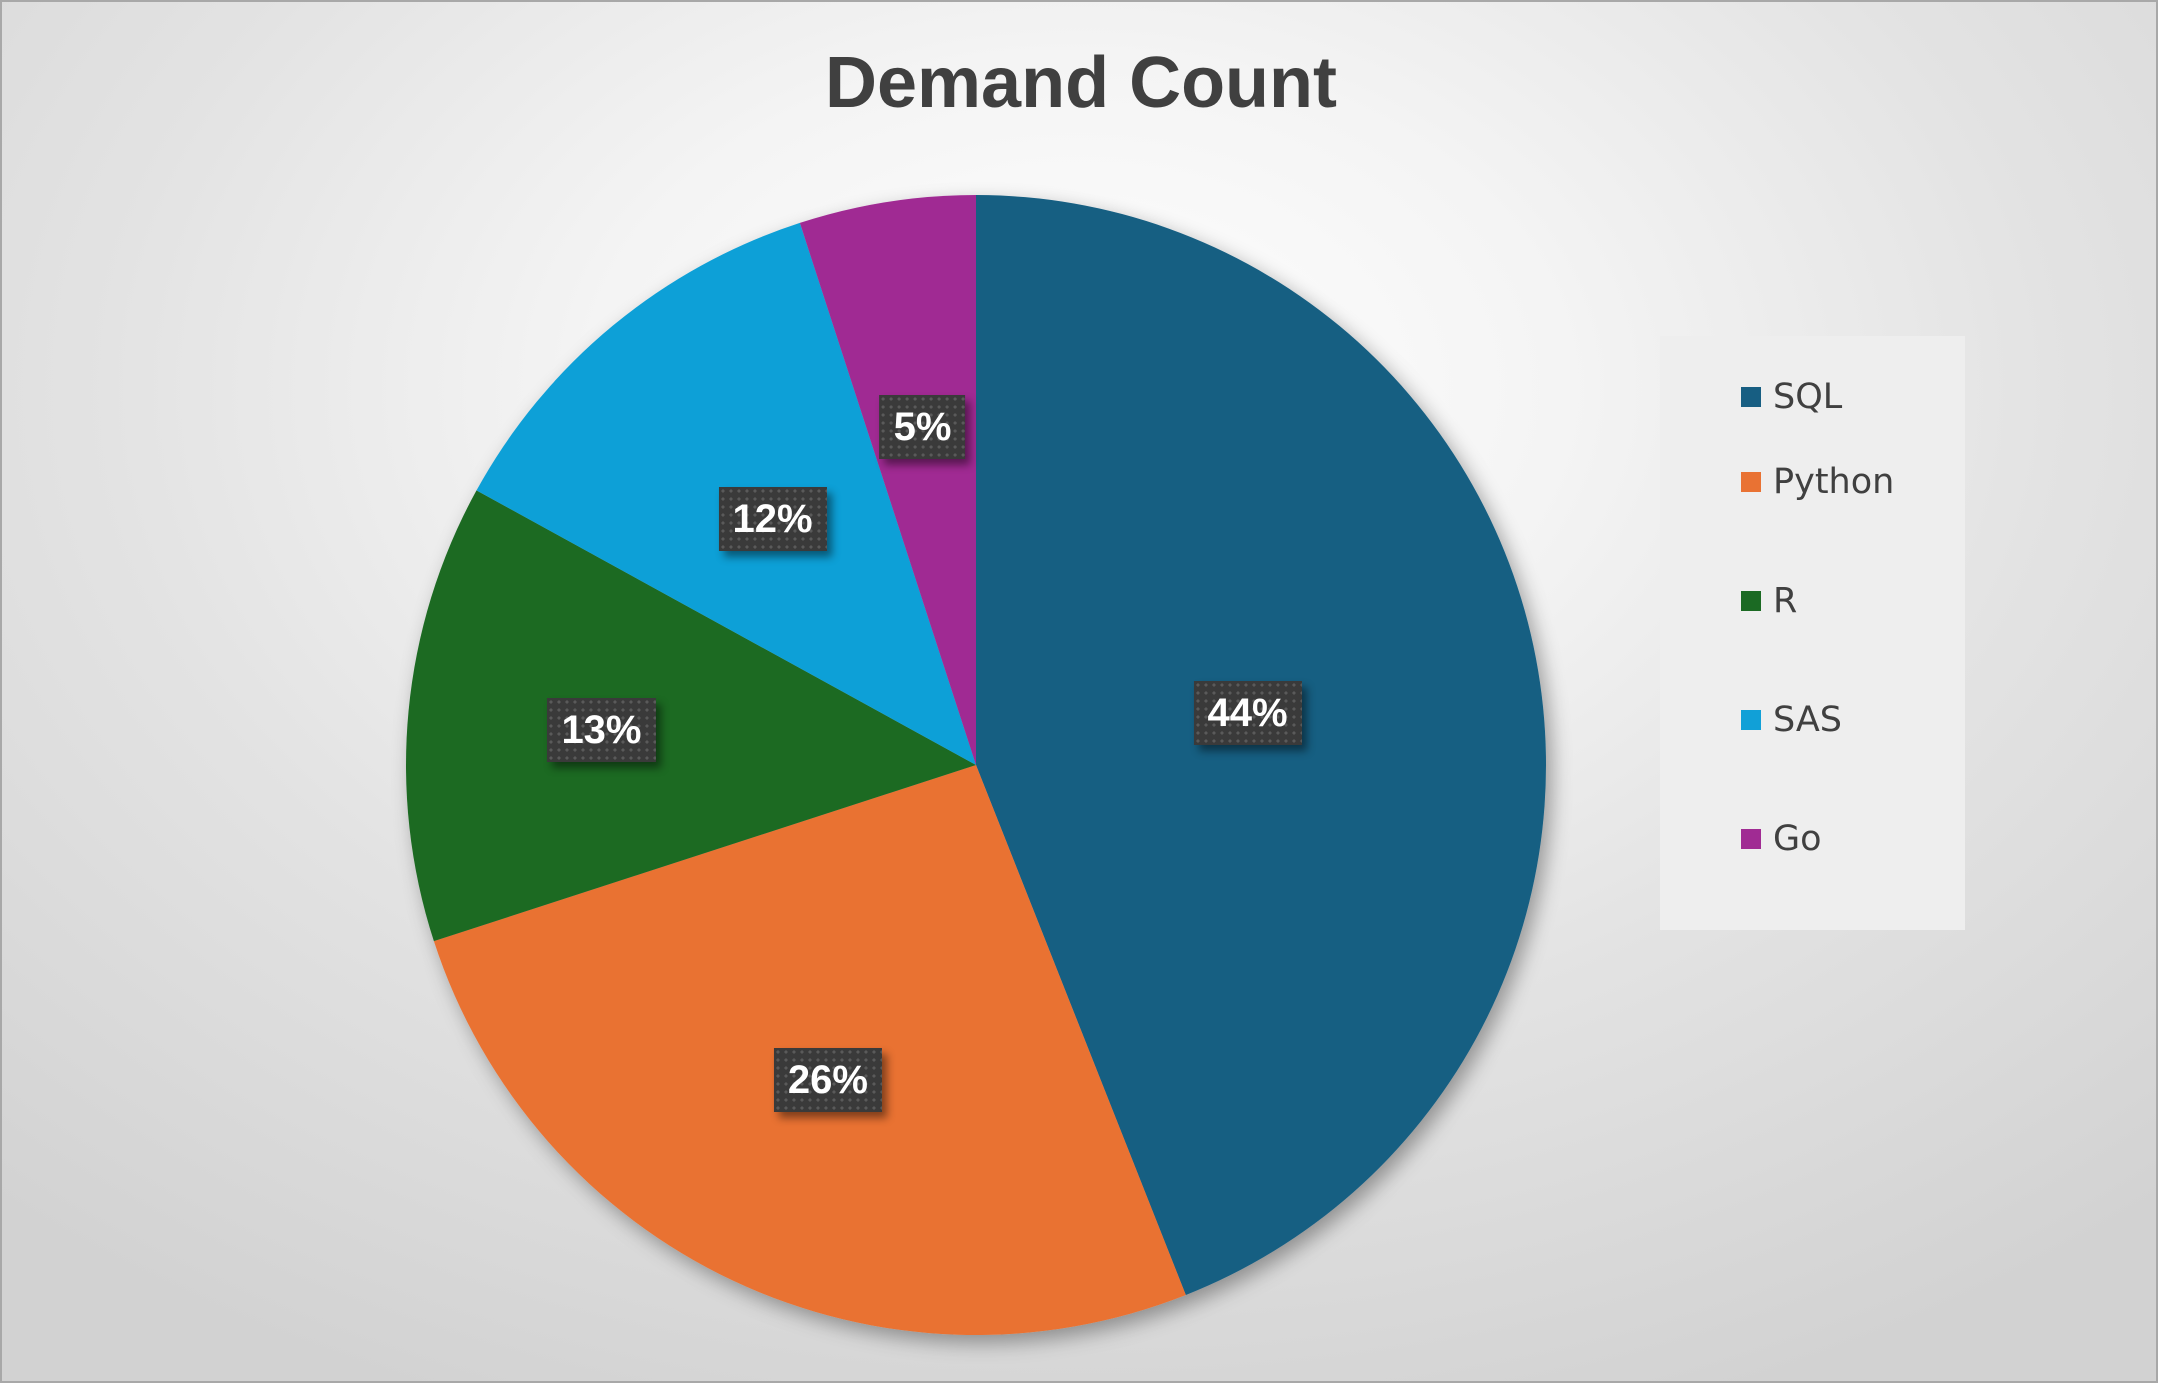 This screenshot has height=1383, width=2158. I want to click on legend-label-go: Go, so click(1797, 838).